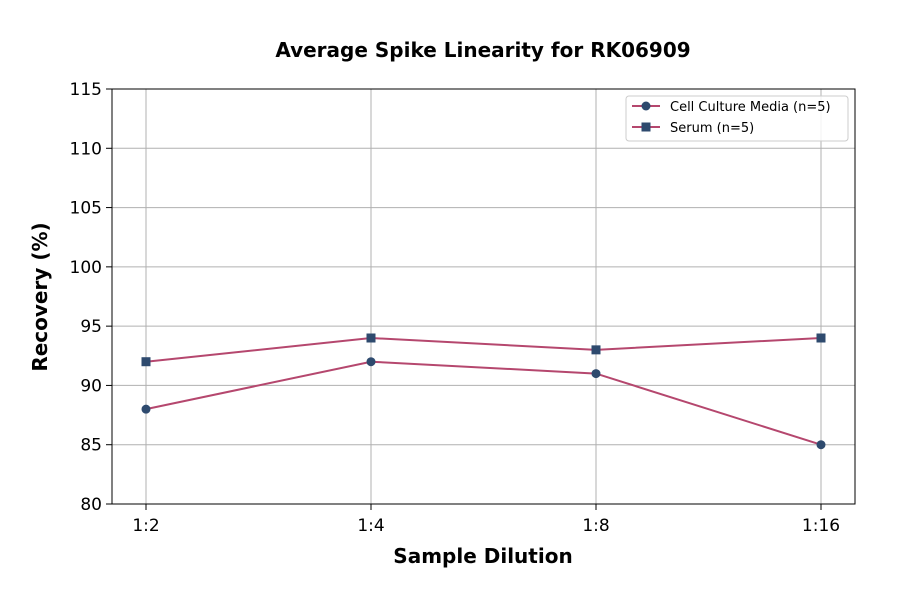 The height and width of the screenshot is (594, 900). Describe the element at coordinates (821, 526) in the screenshot. I see `x-tick-label: 1:16` at that location.